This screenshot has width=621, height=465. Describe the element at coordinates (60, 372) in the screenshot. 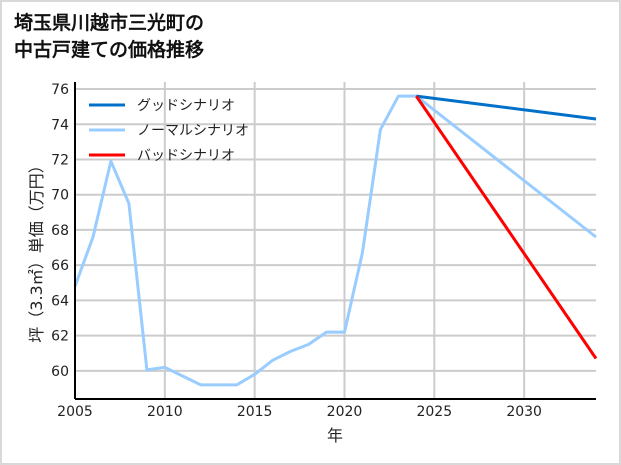

I see `y-tick-label: 60` at that location.